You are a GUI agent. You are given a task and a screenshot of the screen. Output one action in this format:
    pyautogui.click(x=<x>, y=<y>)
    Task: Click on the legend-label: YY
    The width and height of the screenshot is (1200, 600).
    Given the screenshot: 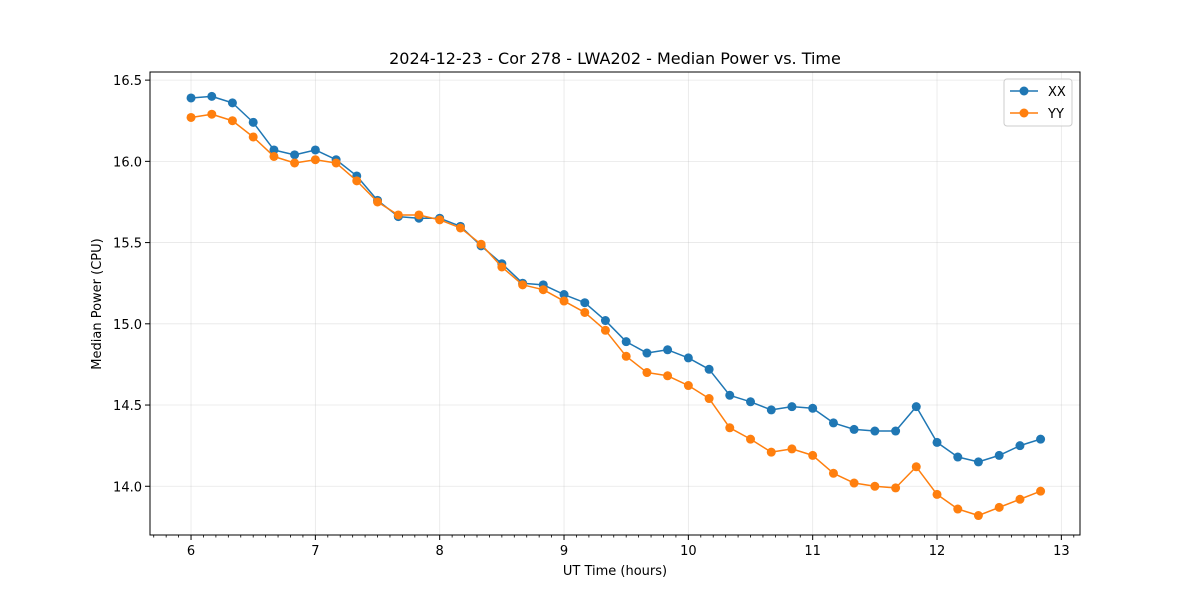 What is the action you would take?
    pyautogui.click(x=1055, y=114)
    